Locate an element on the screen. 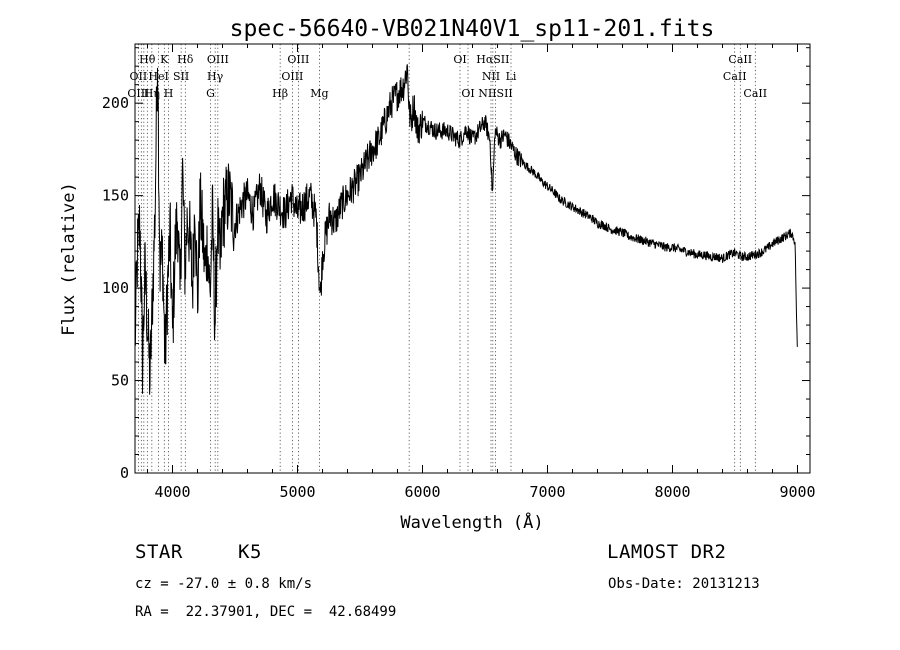  x-tick-label-2: 6000 is located at coordinates (422, 492).